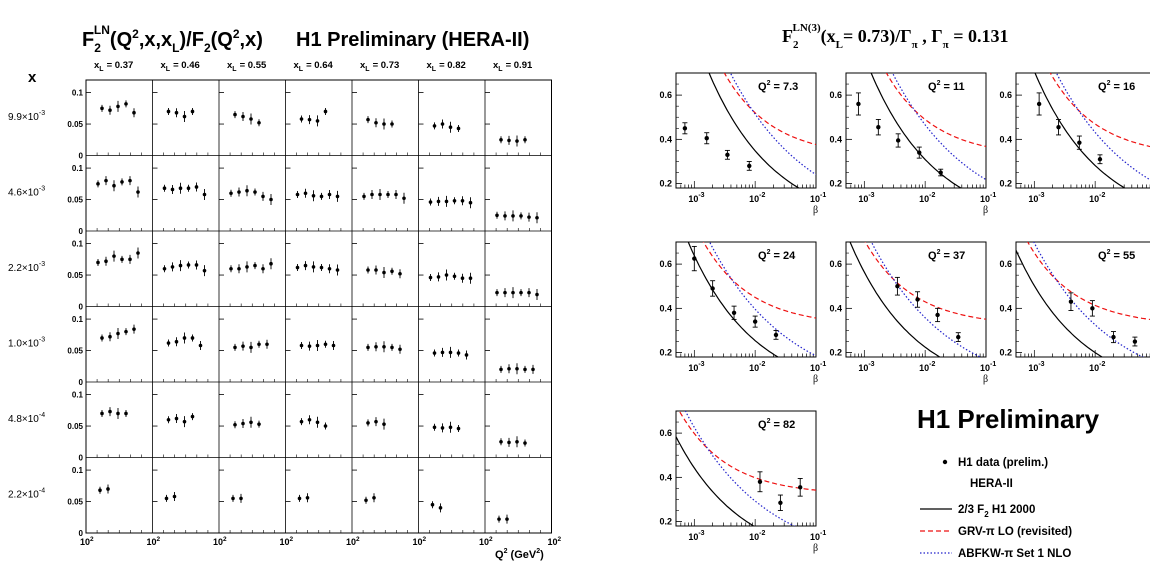 The image size is (1150, 567). Describe the element at coordinates (818, 367) in the screenshot. I see `beta-tick-label: 10⁻¹` at that location.